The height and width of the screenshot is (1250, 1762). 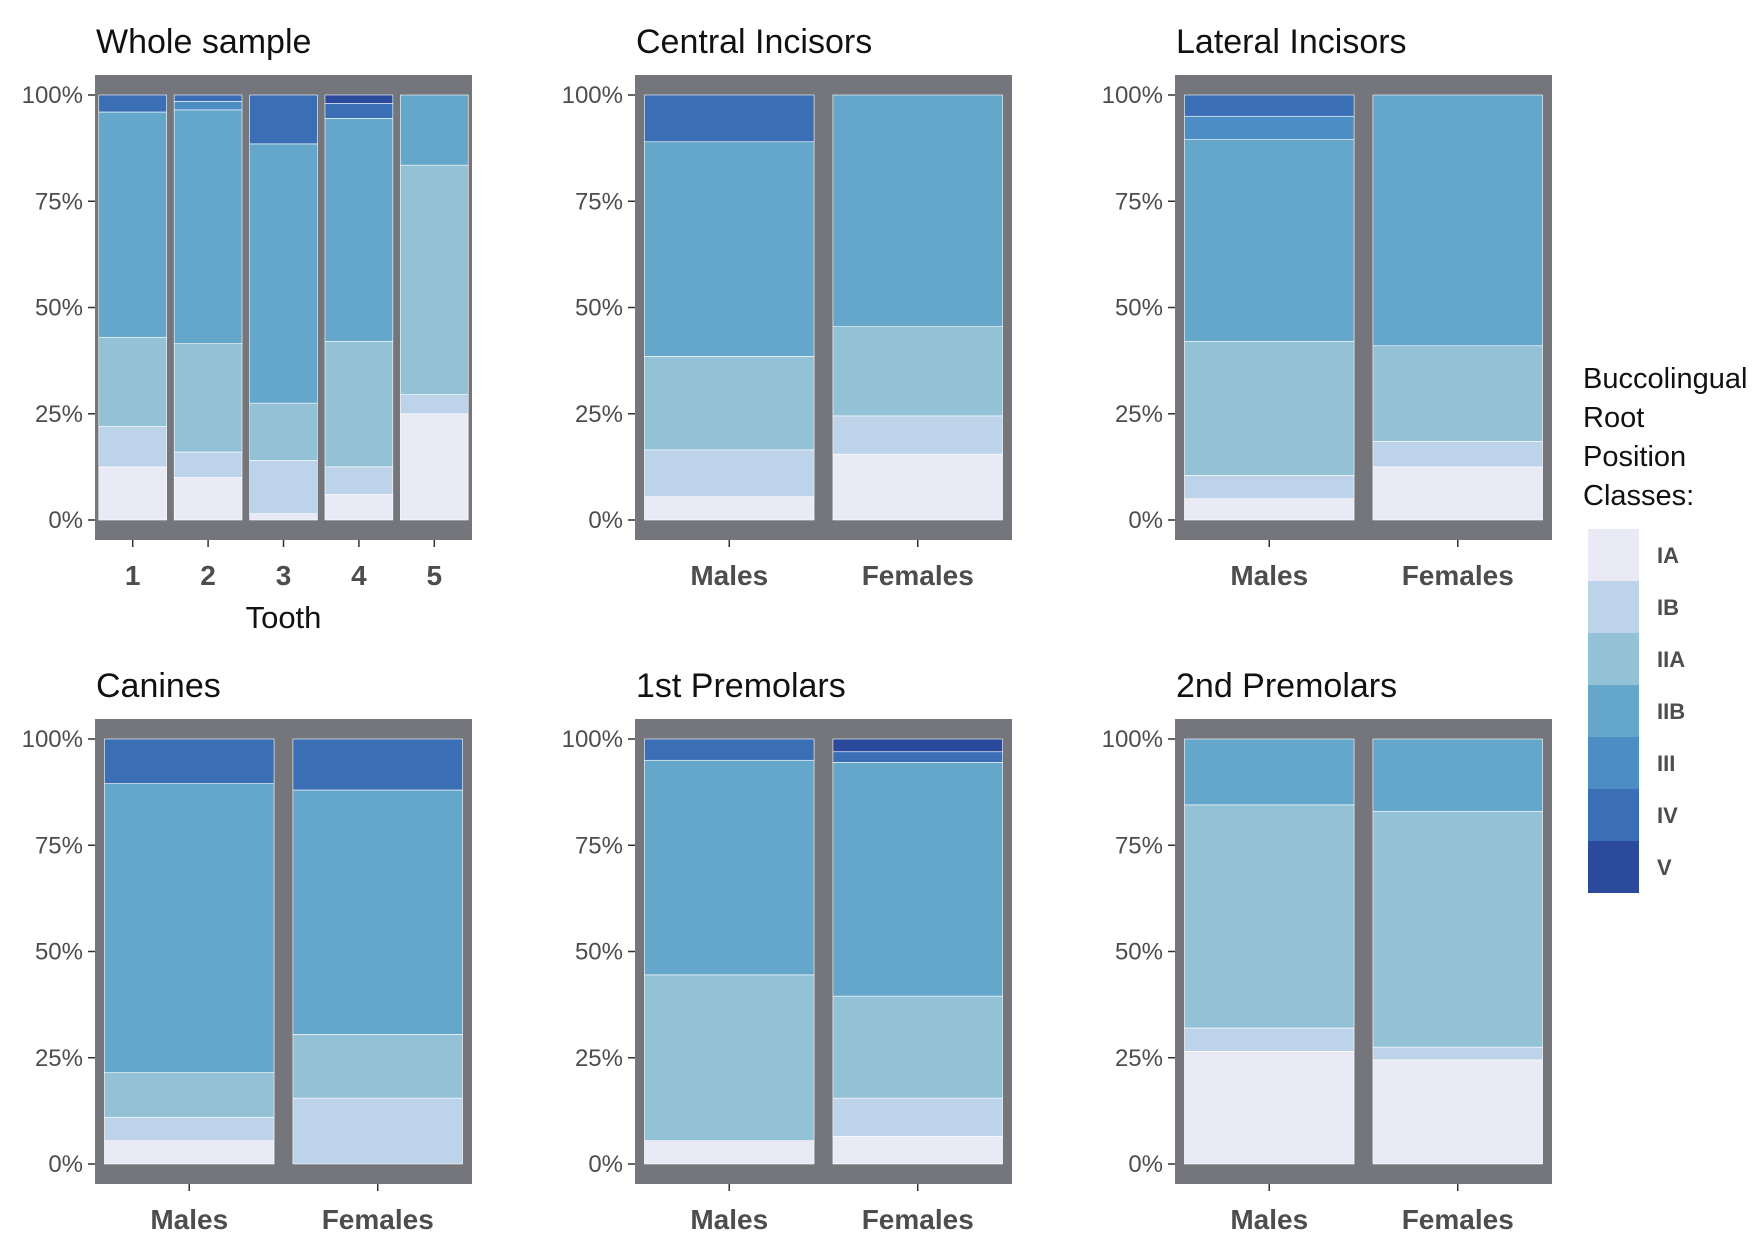 What do you see at coordinates (1613, 659) in the screenshot?
I see `legend-swatch-iia` at bounding box center [1613, 659].